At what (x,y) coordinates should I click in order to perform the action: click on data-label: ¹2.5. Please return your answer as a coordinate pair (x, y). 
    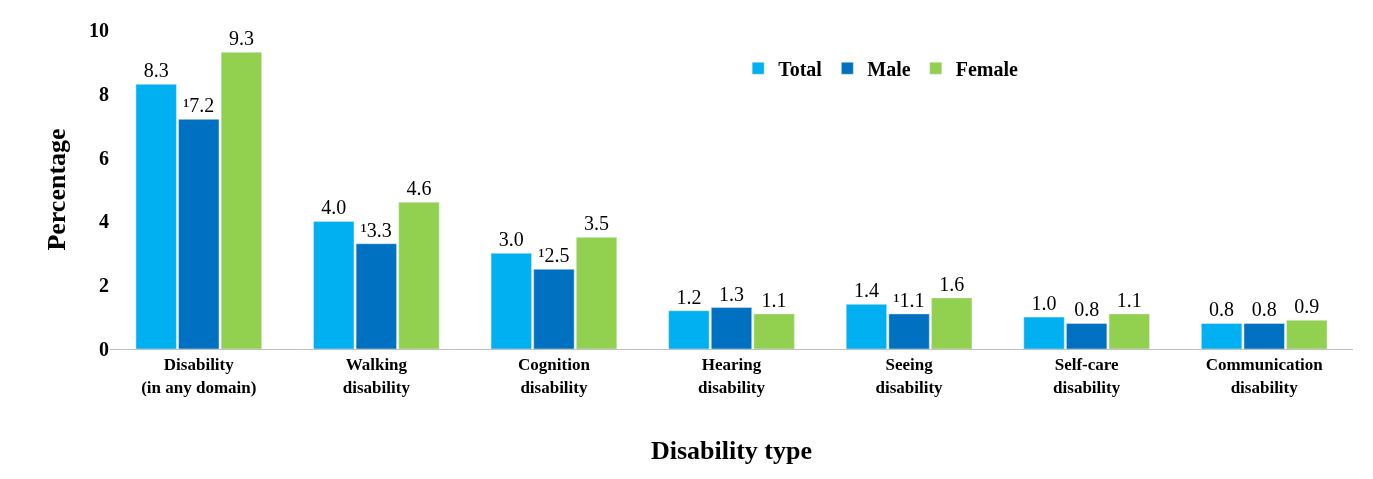
    Looking at the image, I should click on (554, 255).